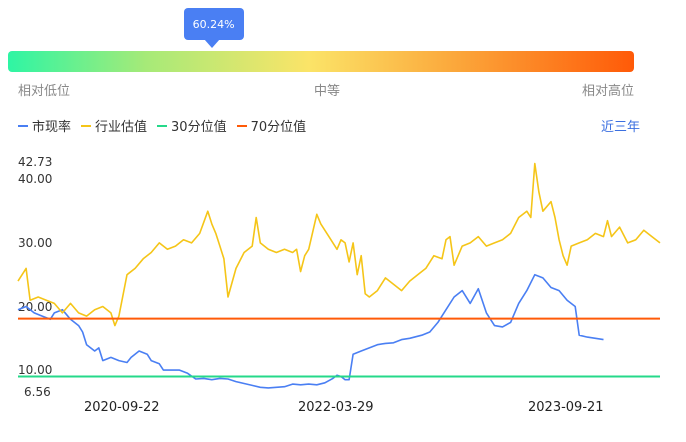 This screenshot has width=686, height=442. What do you see at coordinates (44, 91) in the screenshot?
I see `gauge-low-label: 相对低位` at bounding box center [44, 91].